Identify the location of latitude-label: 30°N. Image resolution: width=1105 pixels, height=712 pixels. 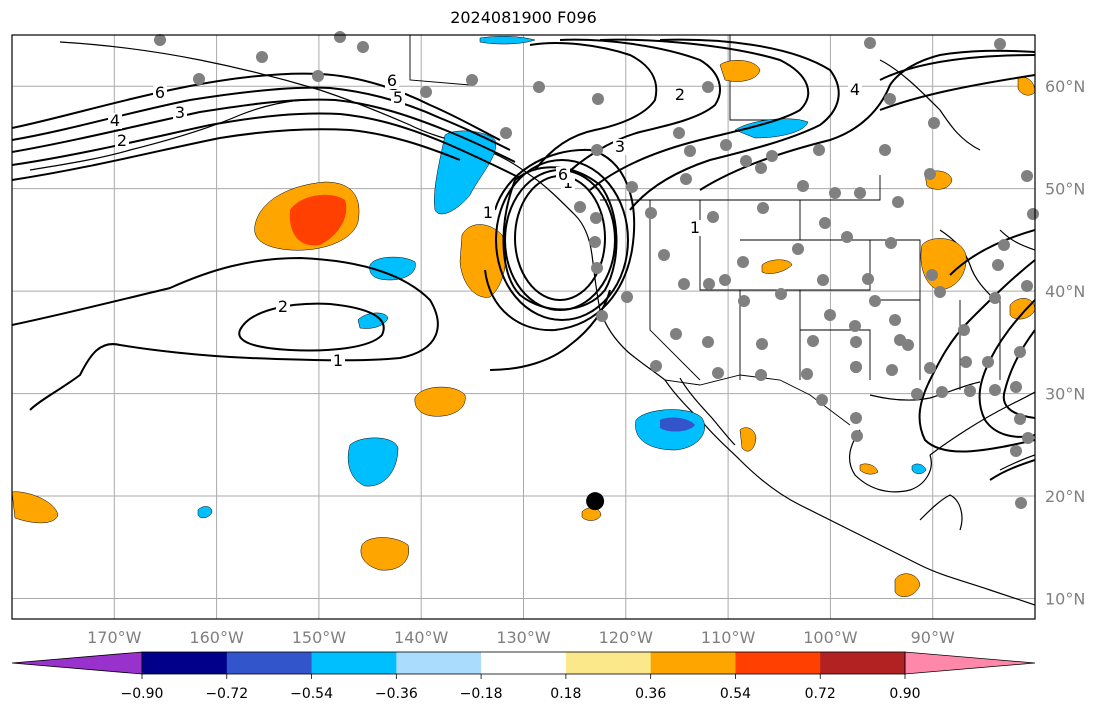
(1065, 394).